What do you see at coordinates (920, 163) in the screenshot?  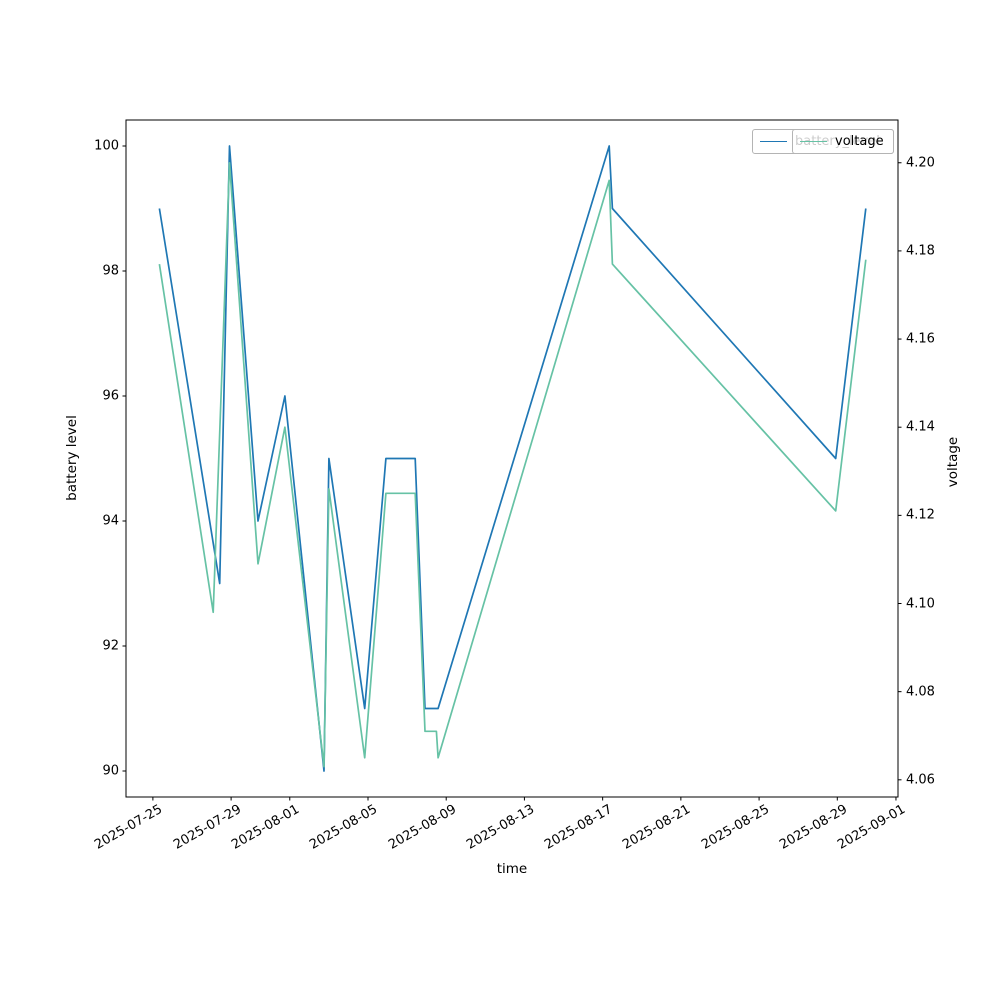 I see `y-tick-label-right: 4.20` at bounding box center [920, 163].